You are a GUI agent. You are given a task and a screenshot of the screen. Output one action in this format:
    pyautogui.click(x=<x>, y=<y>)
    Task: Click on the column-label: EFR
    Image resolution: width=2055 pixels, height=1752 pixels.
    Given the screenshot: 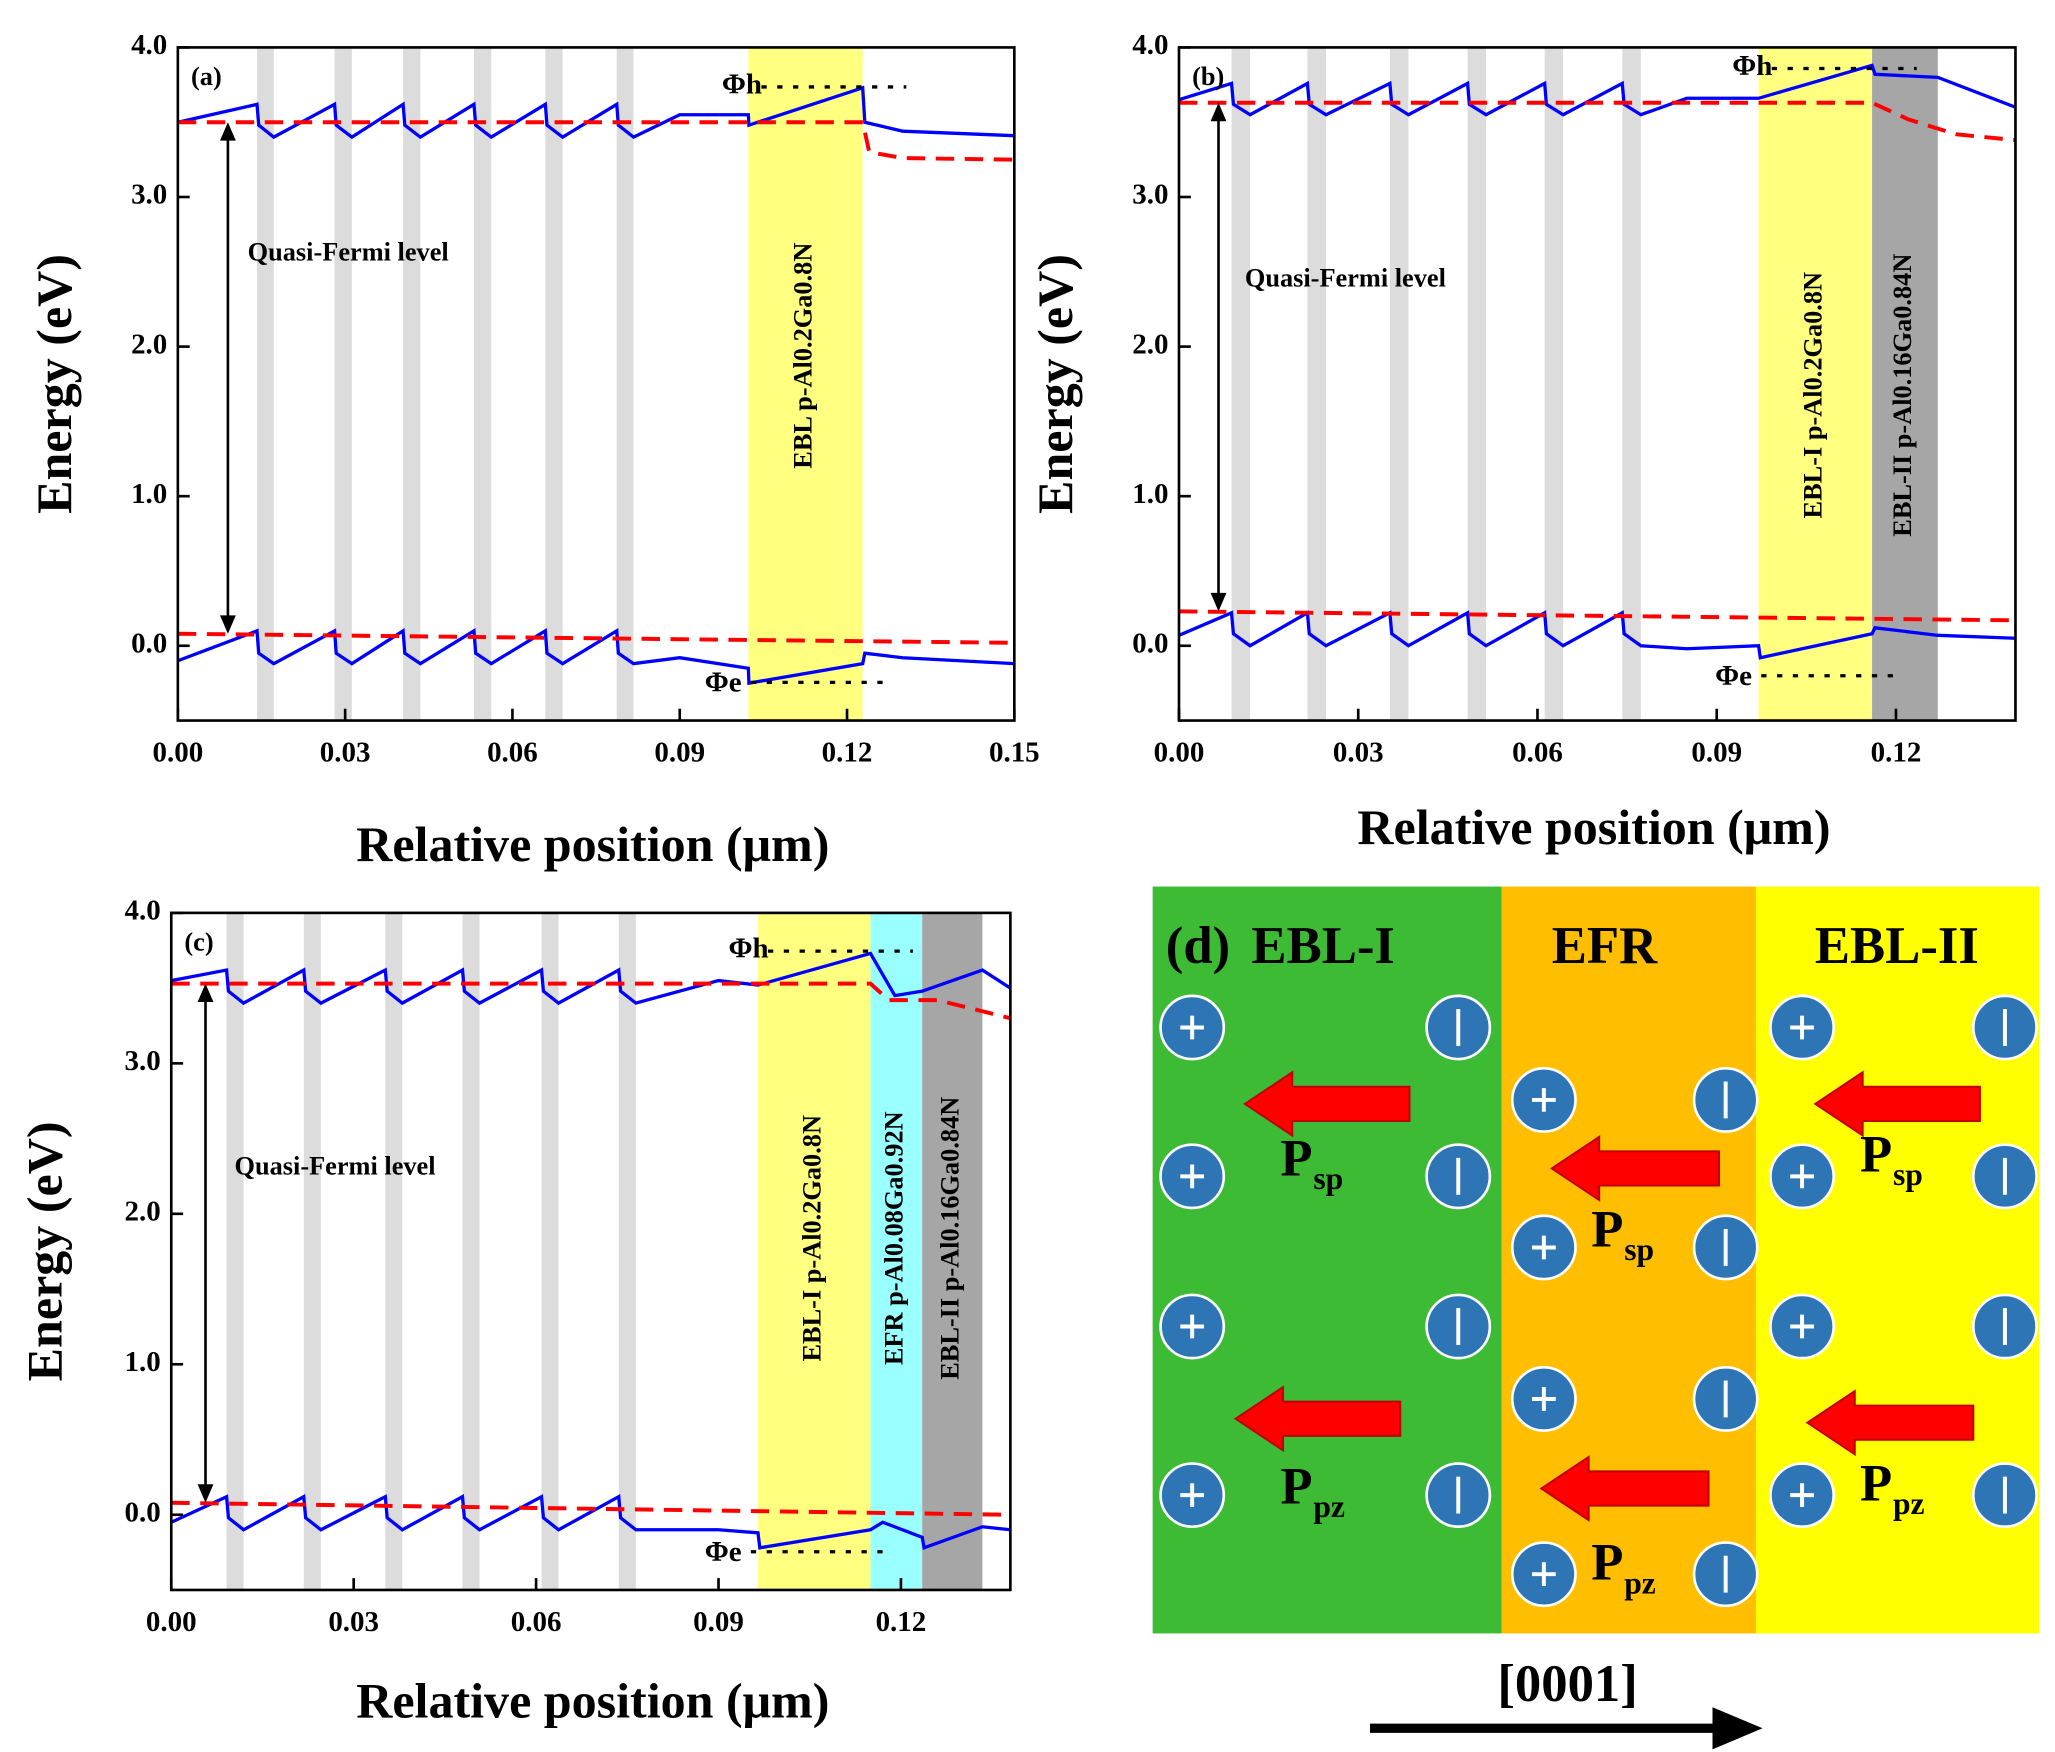 What is the action you would take?
    pyautogui.click(x=1605, y=946)
    